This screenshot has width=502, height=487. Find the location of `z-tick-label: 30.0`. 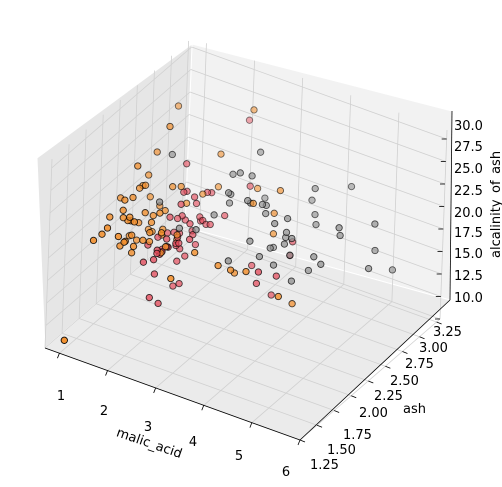

z-tick-label: 30.0 is located at coordinates (468, 126).